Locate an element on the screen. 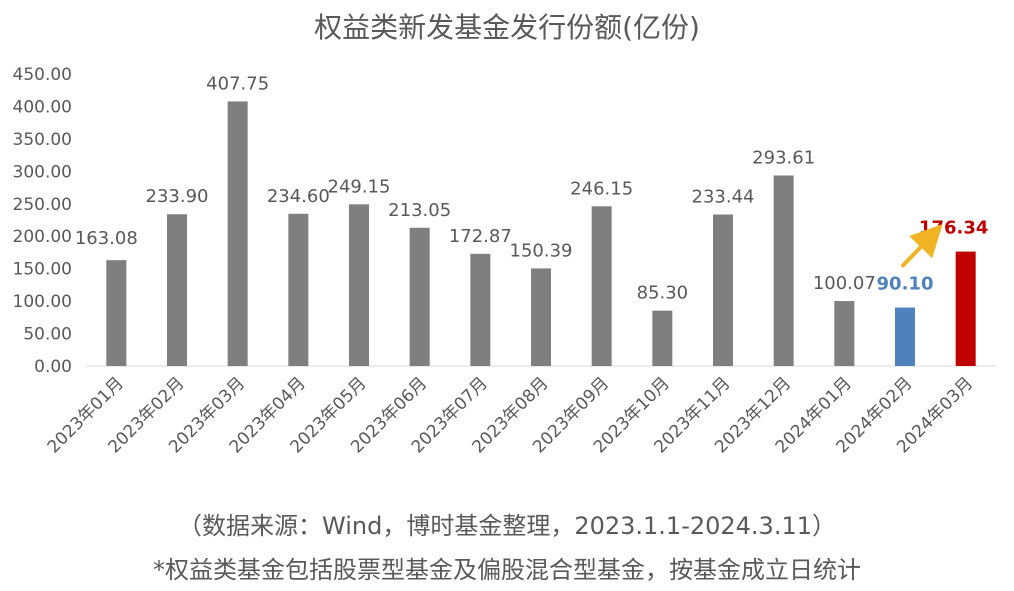 The height and width of the screenshot is (591, 1014). data-label: 233.90 is located at coordinates (177, 196).